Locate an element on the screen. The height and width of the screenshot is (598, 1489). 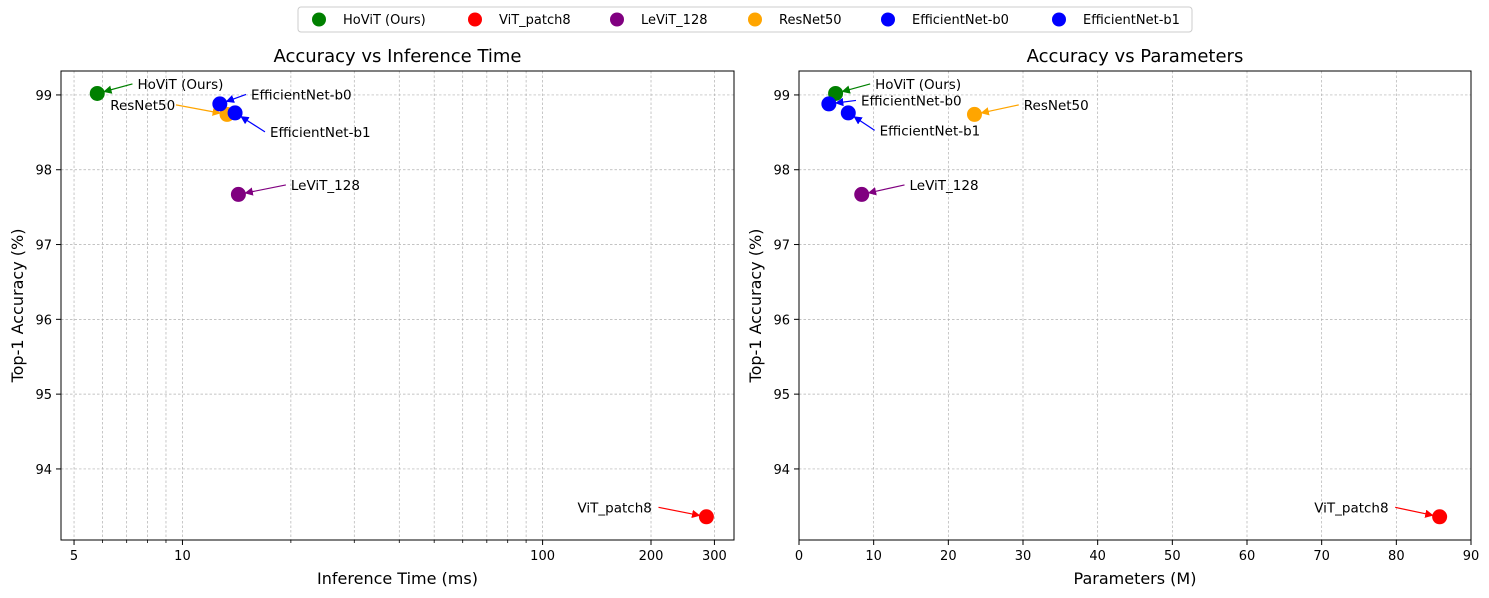
x-tick-label: 90 is located at coordinates (1471, 556).